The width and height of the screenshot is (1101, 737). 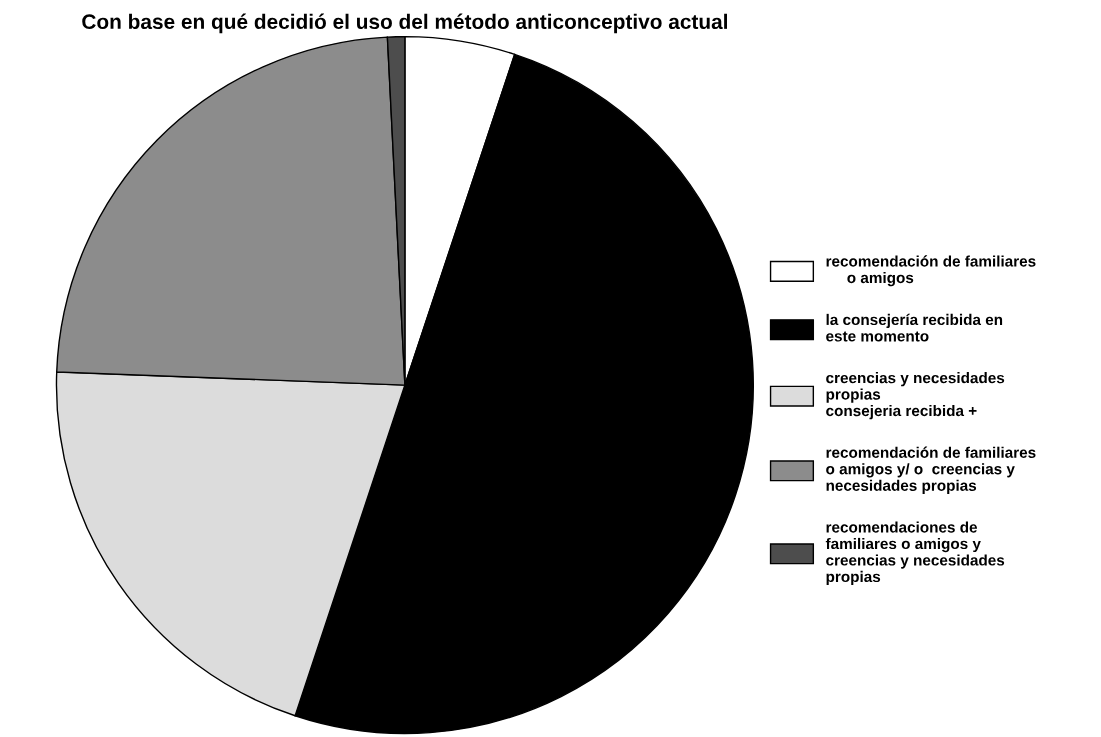 What do you see at coordinates (915, 553) in the screenshot?
I see `legend-label: recomendaciones de familiares o amigos y creencias y necesidades propias` at bounding box center [915, 553].